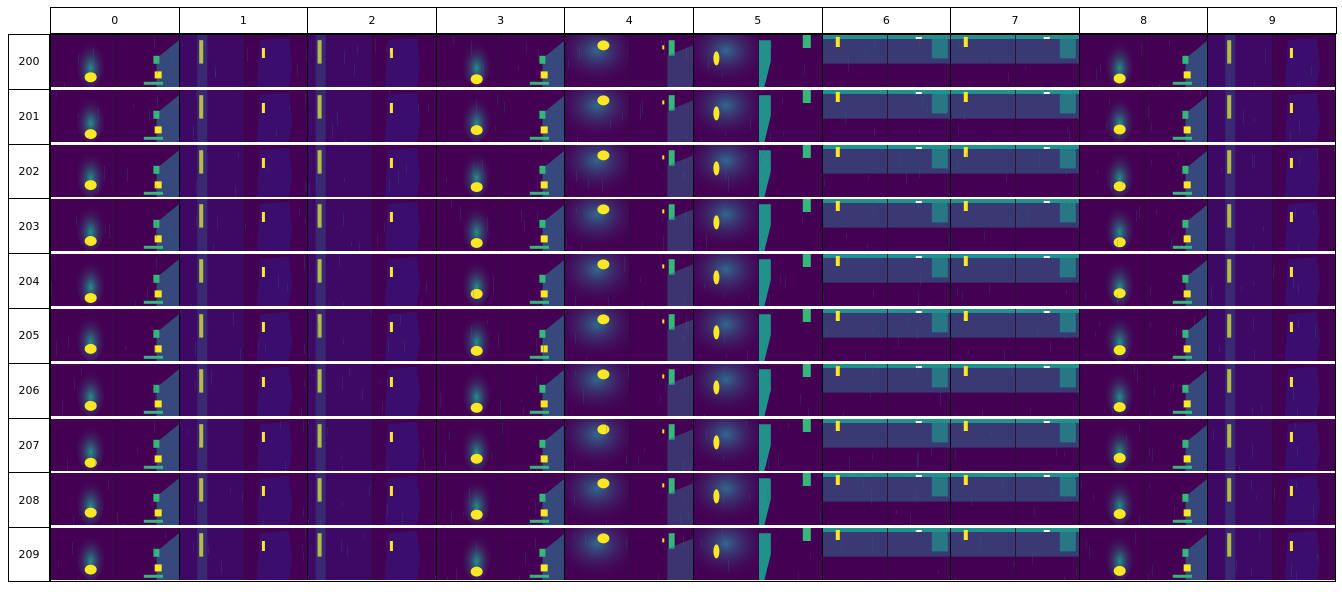 Image resolution: width=1342 pixels, height=592 pixels. What do you see at coordinates (628, 225) in the screenshot?
I see `thumbnail-cell-r203-c4` at bounding box center [628, 225].